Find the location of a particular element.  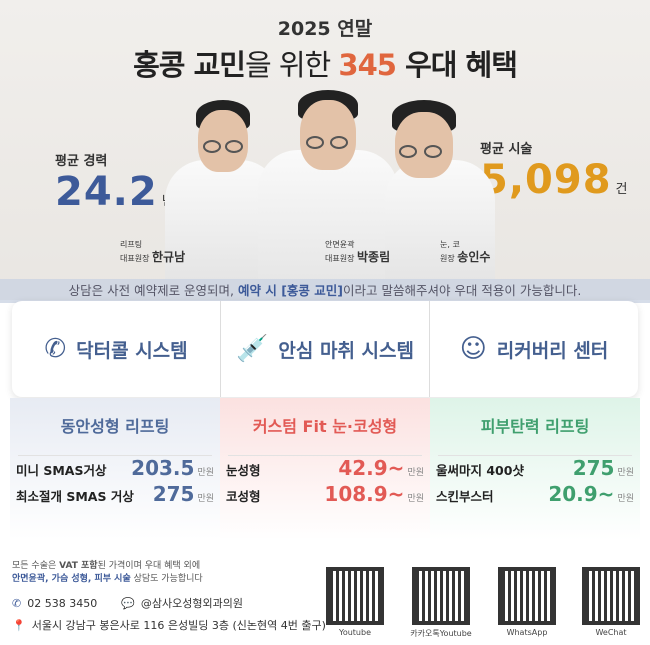

feature-anesthesia: 💉 안심 마취 시스템 is located at coordinates (325, 349).